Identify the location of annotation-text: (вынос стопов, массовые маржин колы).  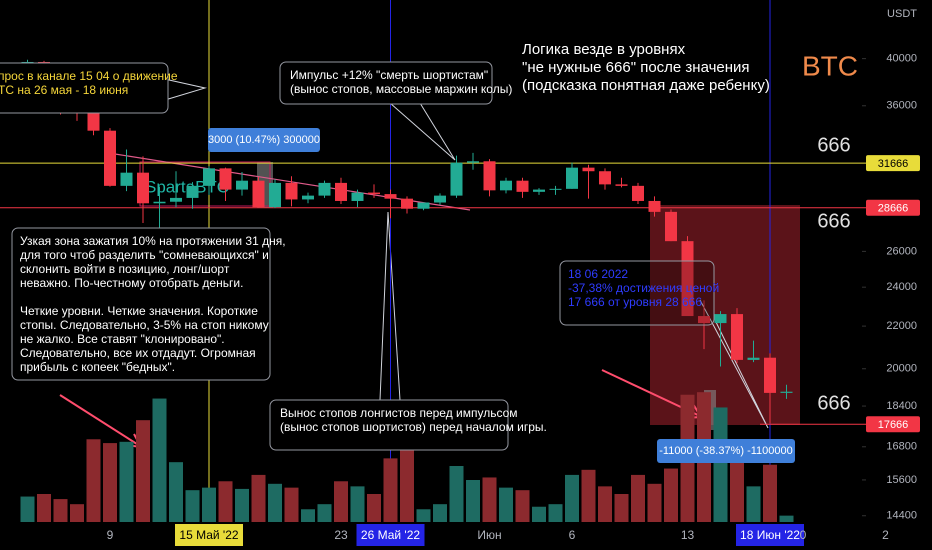
(401, 89).